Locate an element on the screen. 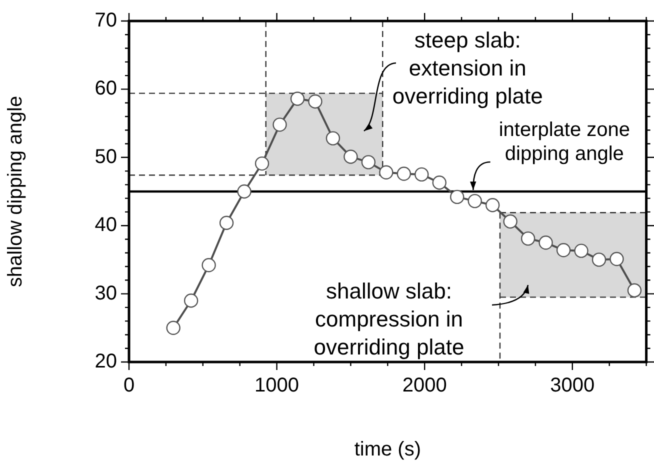 The width and height of the screenshot is (654, 466). x-tick-label: 0 is located at coordinates (129, 385).